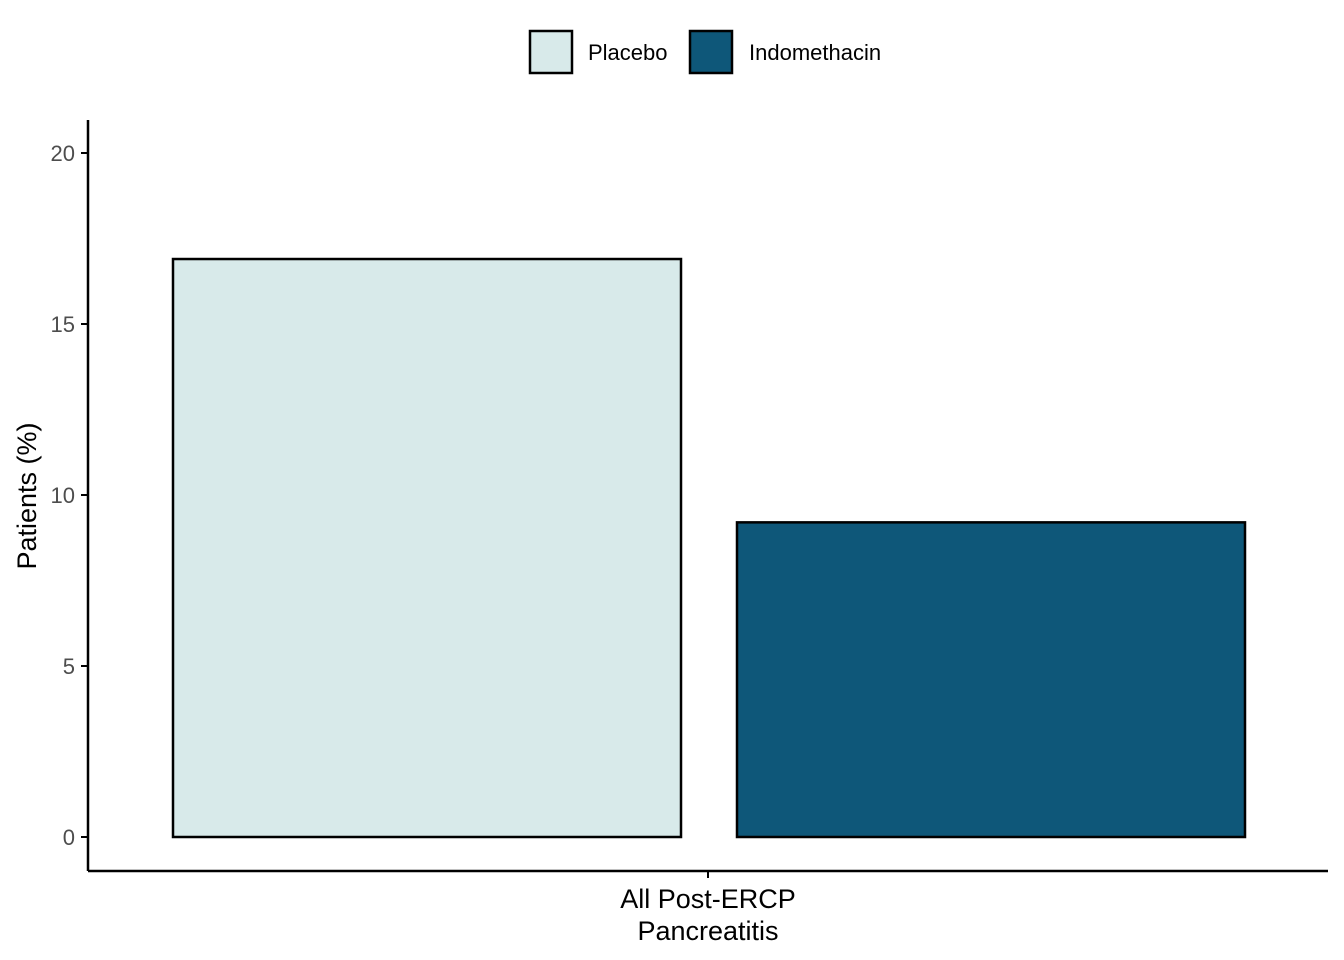 The height and width of the screenshot is (960, 1344). I want to click on legend-label-placebo: Placebo, so click(628, 52).